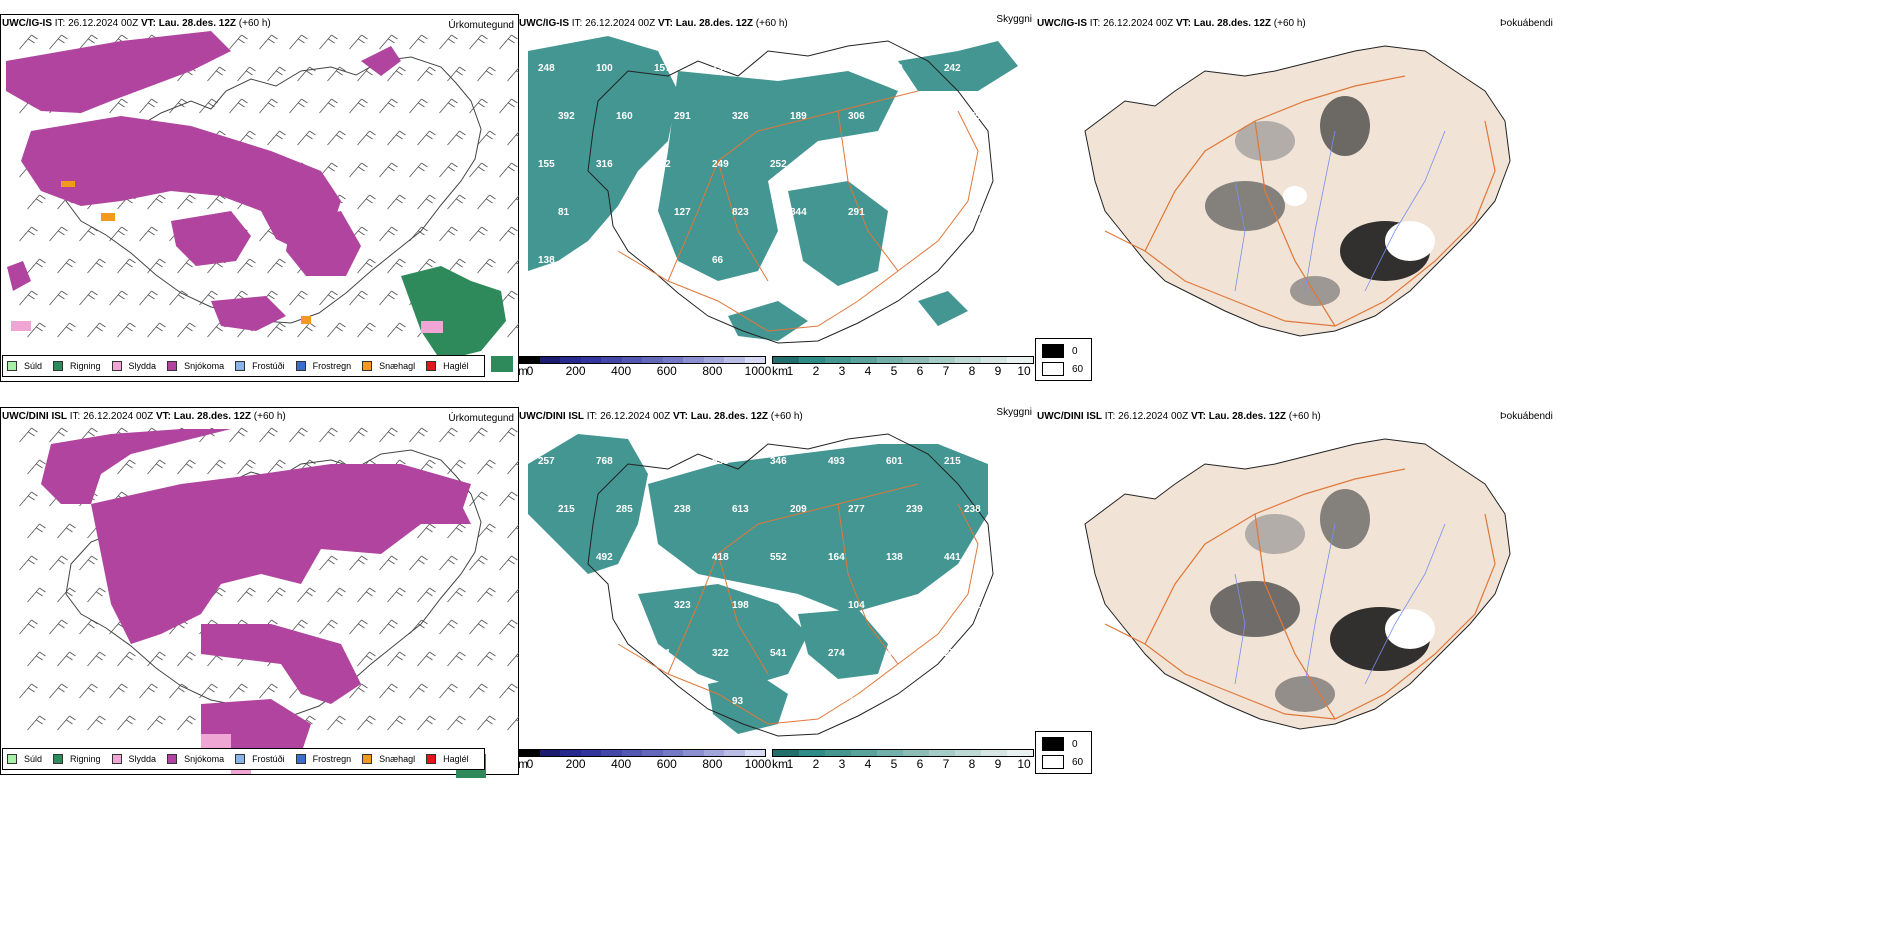 The image size is (1900, 950). What do you see at coordinates (908, 371) in the screenshot?
I see `row1-km-ticks: 1 2 3 4 5 6 7 8 9 10` at bounding box center [908, 371].